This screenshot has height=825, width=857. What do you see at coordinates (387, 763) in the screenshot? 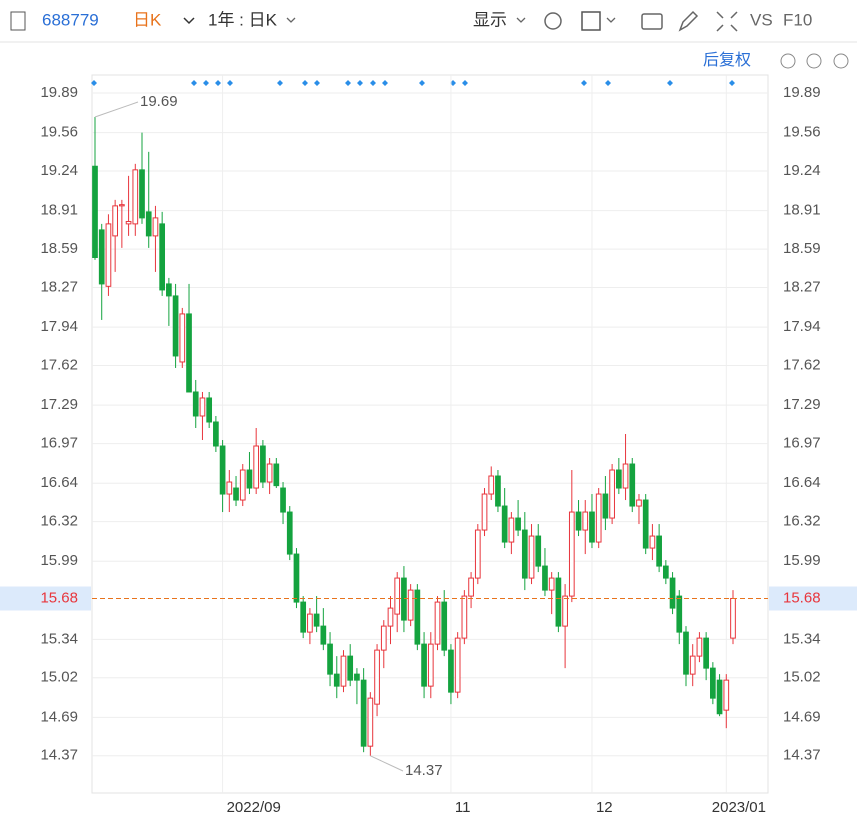
I see `low-note-line` at bounding box center [387, 763].